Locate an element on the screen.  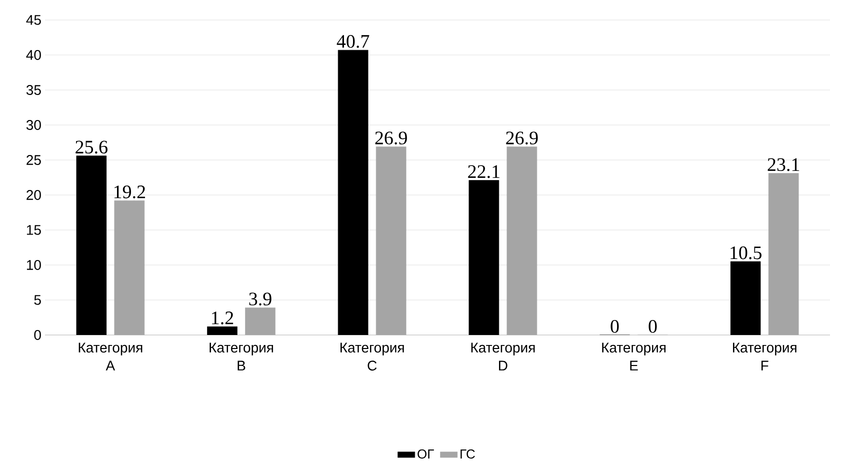
data-label: 40.7 is located at coordinates (353, 41).